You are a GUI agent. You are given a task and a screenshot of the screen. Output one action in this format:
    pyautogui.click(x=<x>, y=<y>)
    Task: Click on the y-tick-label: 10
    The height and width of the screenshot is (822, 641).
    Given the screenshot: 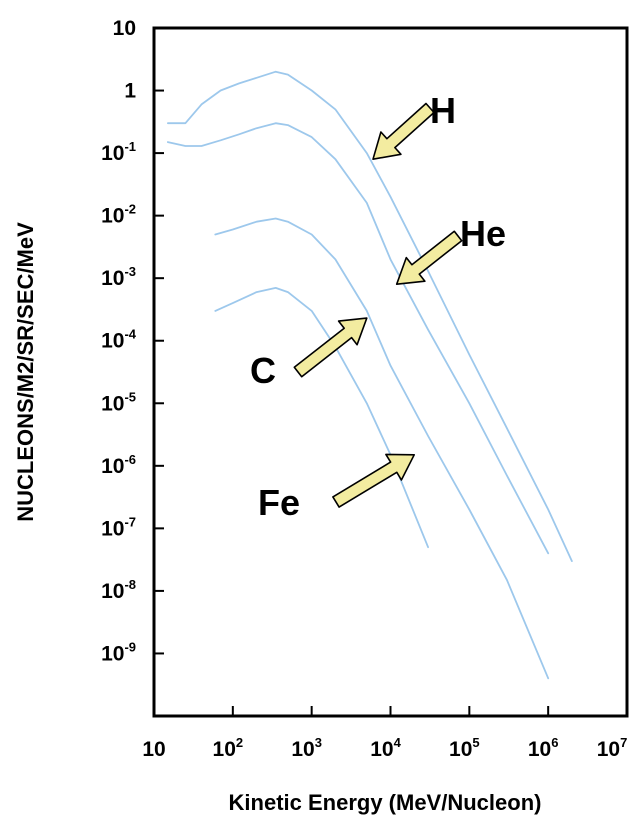 What is the action you would take?
    pyautogui.click(x=124, y=28)
    